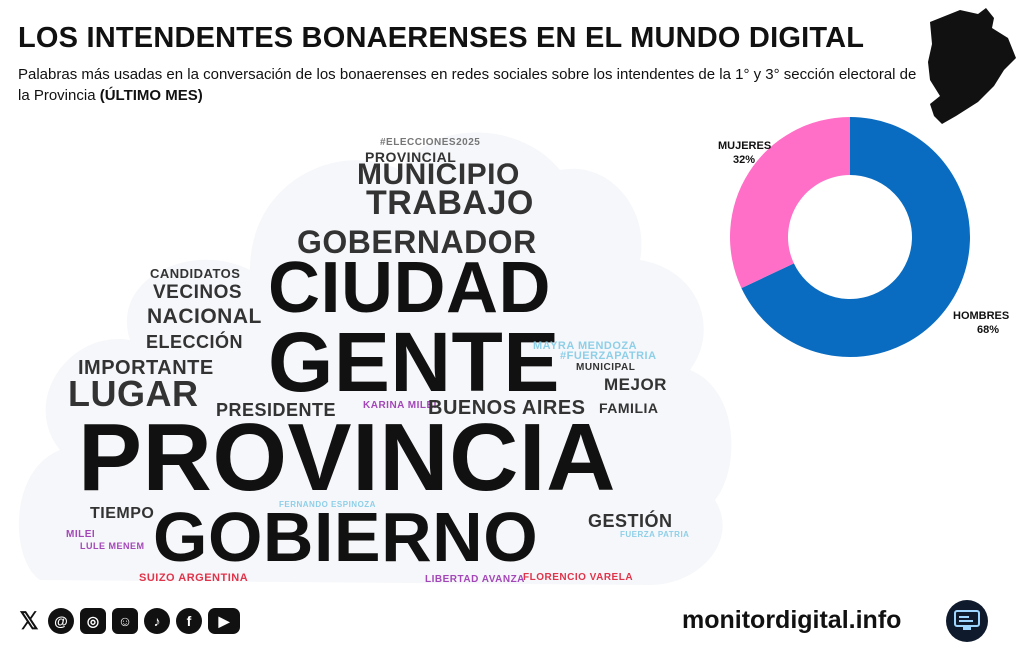 This screenshot has height=660, width=1024. What do you see at coordinates (195, 342) in the screenshot?
I see `wordcloud-word: ELECCIÓN` at bounding box center [195, 342].